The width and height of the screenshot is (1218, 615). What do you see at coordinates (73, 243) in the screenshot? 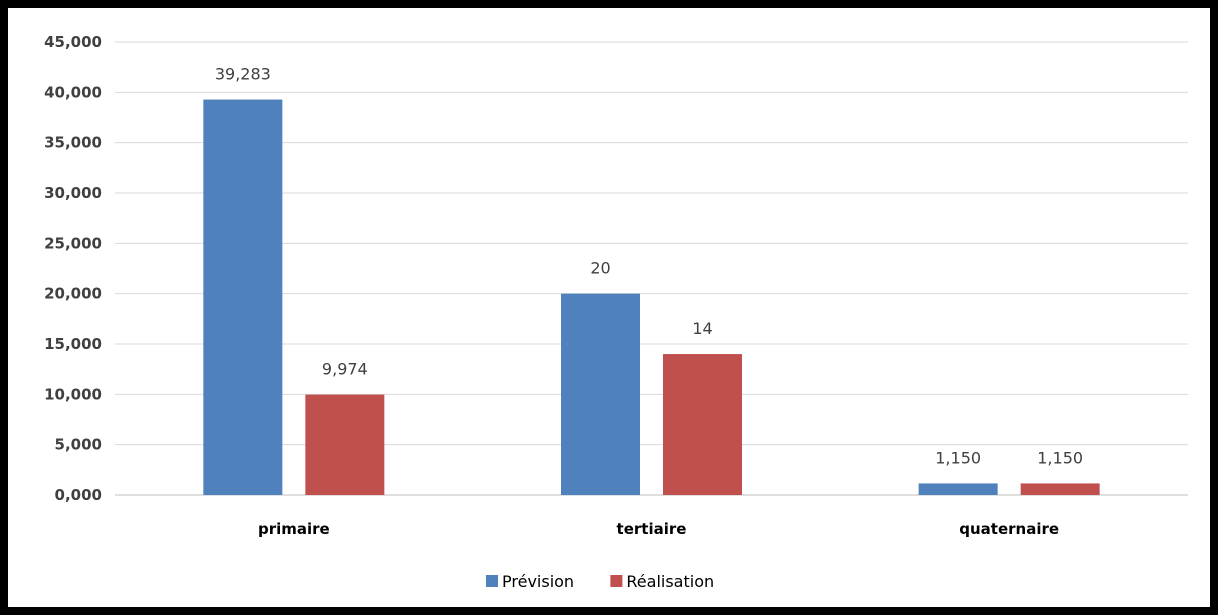
I see `y-tick-label: 25,000` at bounding box center [73, 243].